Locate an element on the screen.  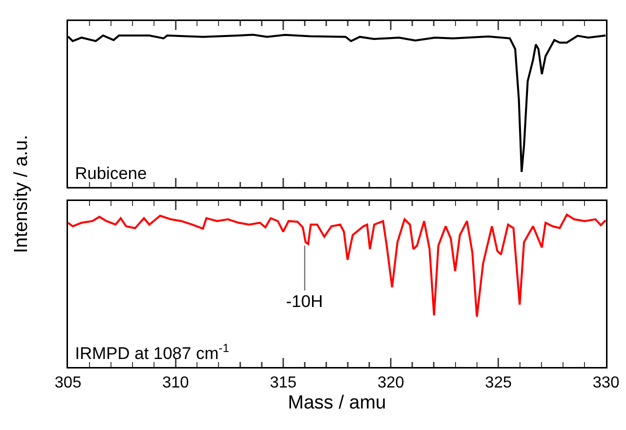
x-tick-label: 315 is located at coordinates (283, 383).